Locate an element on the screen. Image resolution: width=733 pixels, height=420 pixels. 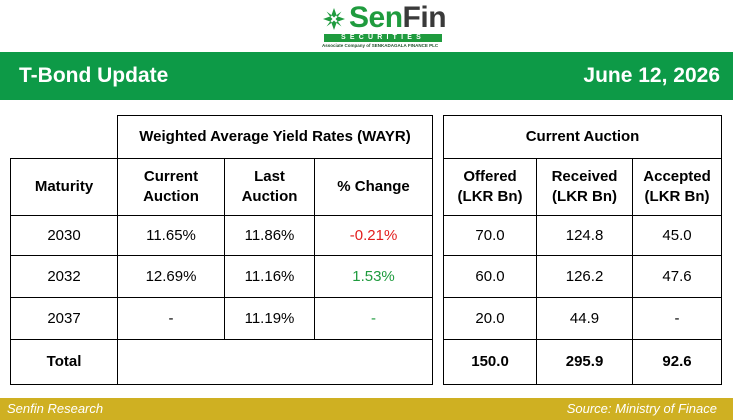
header-received: Received (LKR Bn) is located at coordinates (585, 187).